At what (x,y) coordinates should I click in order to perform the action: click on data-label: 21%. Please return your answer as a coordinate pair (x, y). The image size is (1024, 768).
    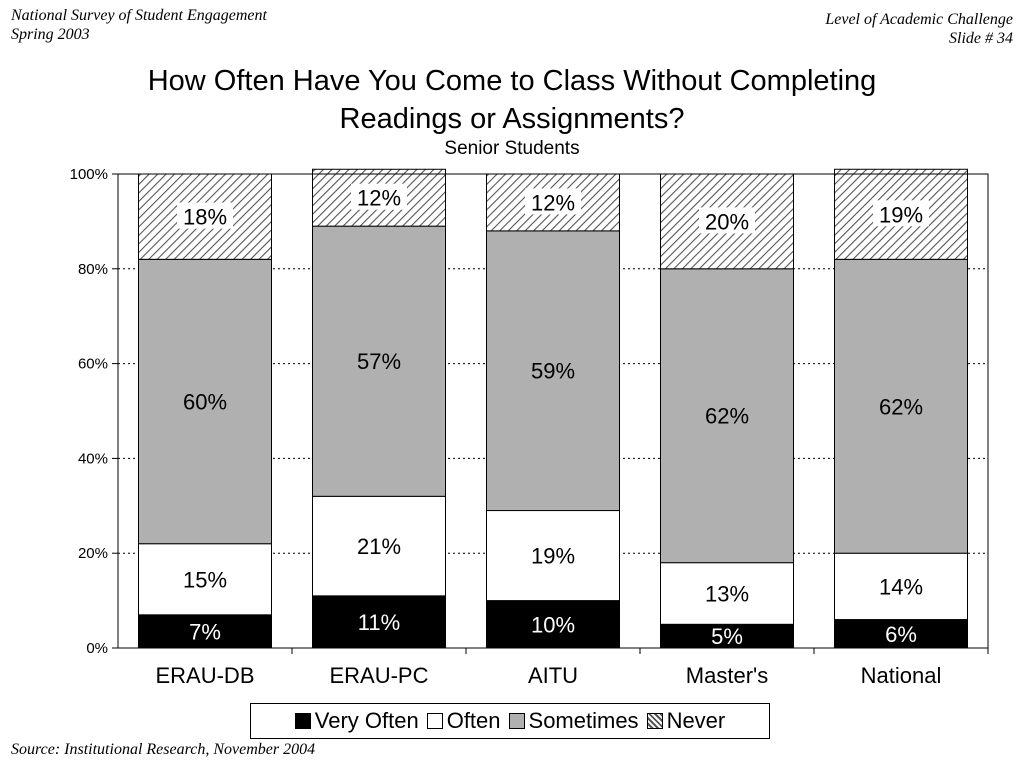
    Looking at the image, I should click on (379, 546).